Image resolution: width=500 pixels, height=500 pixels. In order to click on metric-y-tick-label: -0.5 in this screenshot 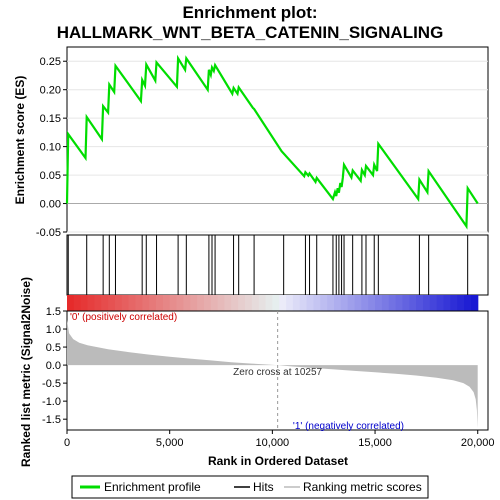, I will do `click(51, 384)`.